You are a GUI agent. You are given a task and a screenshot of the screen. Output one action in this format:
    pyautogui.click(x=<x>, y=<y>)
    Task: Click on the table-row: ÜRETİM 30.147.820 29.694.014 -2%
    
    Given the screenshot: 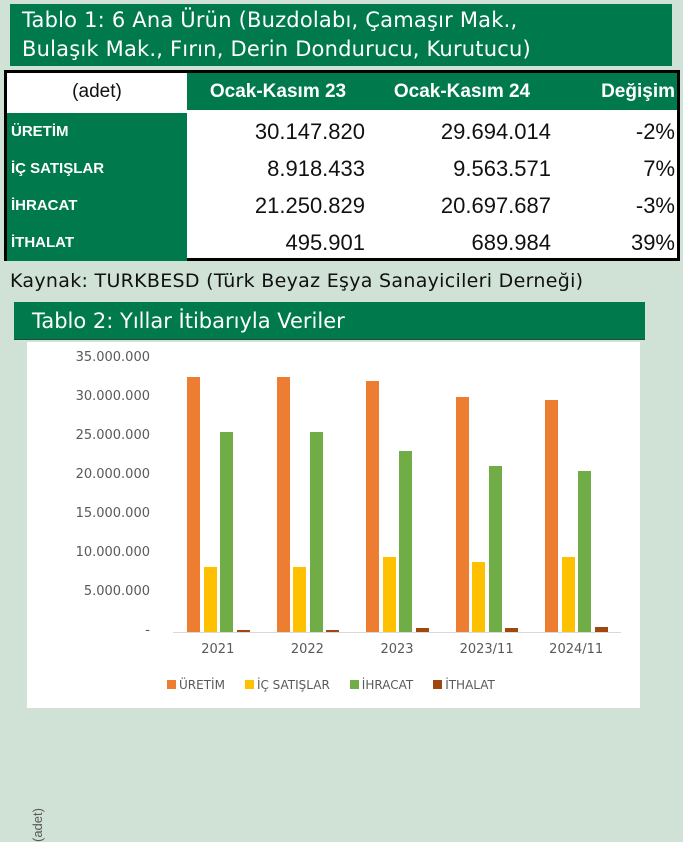 What is the action you would take?
    pyautogui.click(x=342, y=131)
    